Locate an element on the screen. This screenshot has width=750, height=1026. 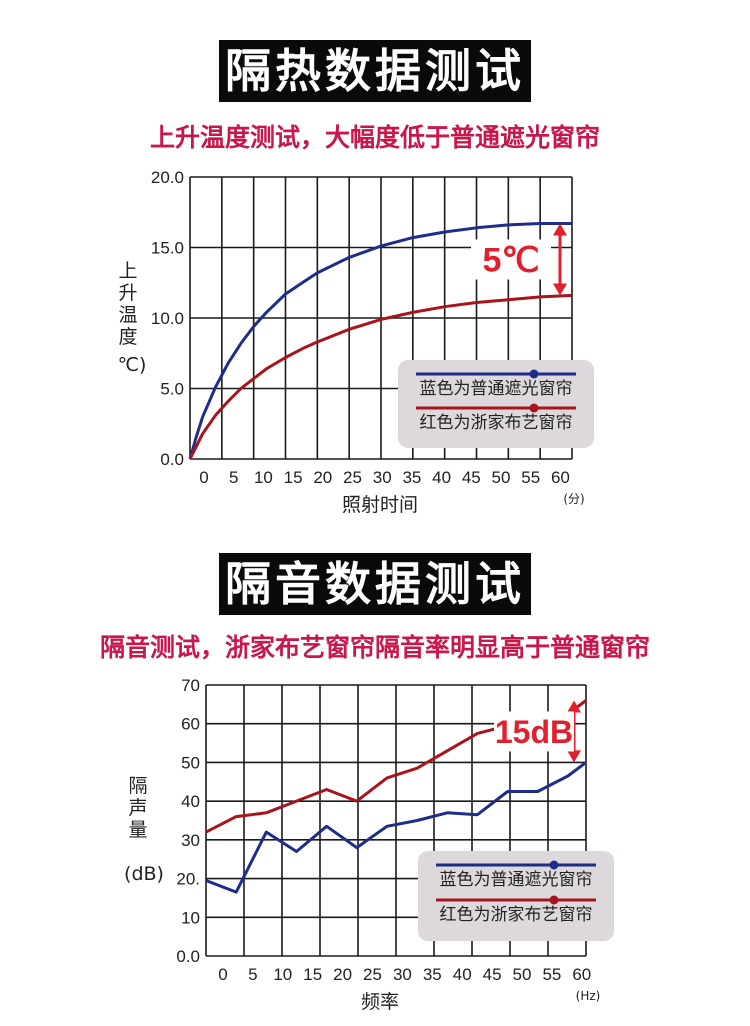
y-axis-unit: ℃) is located at coordinates (132, 365).